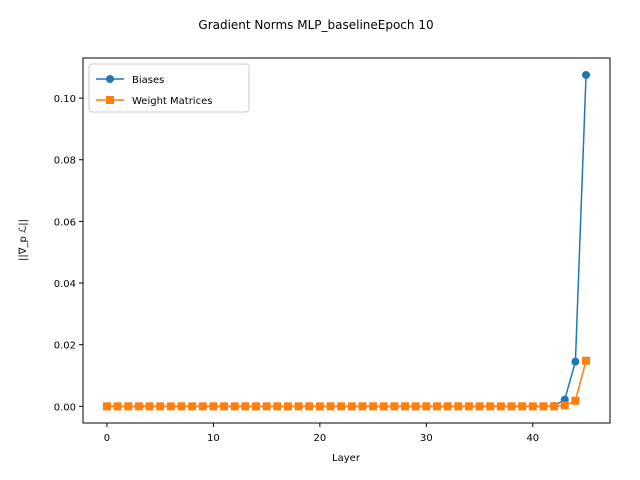  Describe the element at coordinates (320, 438) in the screenshot. I see `x-tick-label: 20` at that location.